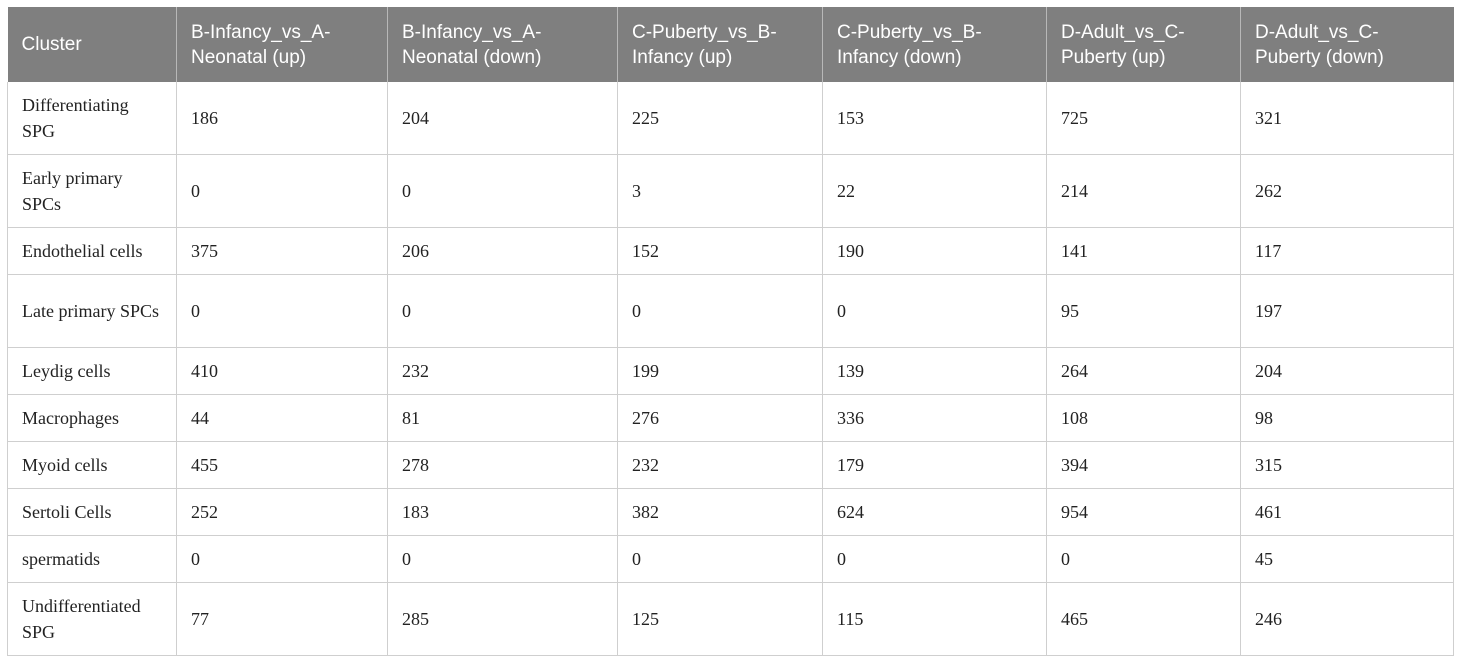 Image resolution: width=1460 pixels, height=664 pixels. What do you see at coordinates (934, 512) in the screenshot?
I see `value-cell: 624` at bounding box center [934, 512].